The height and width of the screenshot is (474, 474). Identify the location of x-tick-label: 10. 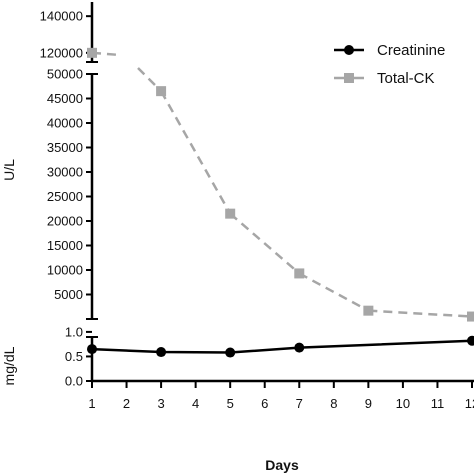
(403, 403).